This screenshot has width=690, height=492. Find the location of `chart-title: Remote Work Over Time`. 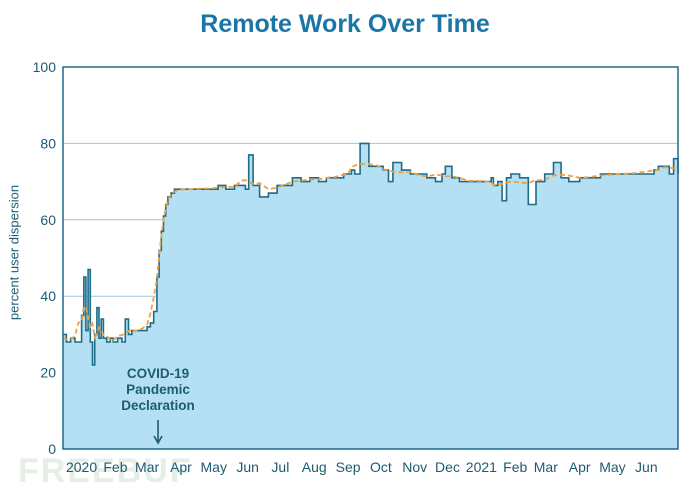

chart-title: Remote Work Over Time is located at coordinates (345, 24).